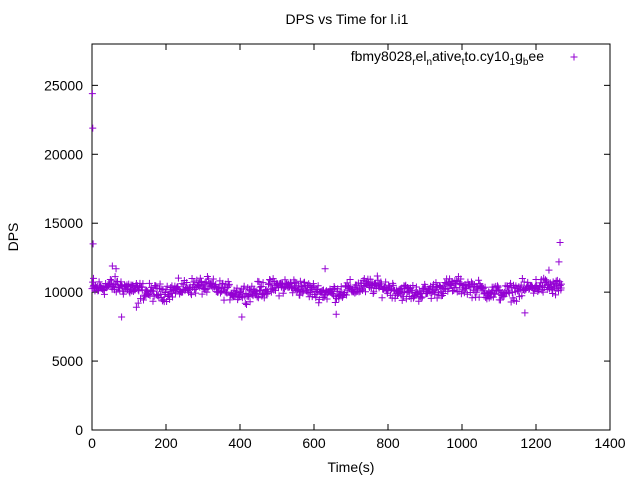 The width and height of the screenshot is (640, 480). Describe the element at coordinates (13, 237) in the screenshot. I see `y-axis-label: DPS` at that location.